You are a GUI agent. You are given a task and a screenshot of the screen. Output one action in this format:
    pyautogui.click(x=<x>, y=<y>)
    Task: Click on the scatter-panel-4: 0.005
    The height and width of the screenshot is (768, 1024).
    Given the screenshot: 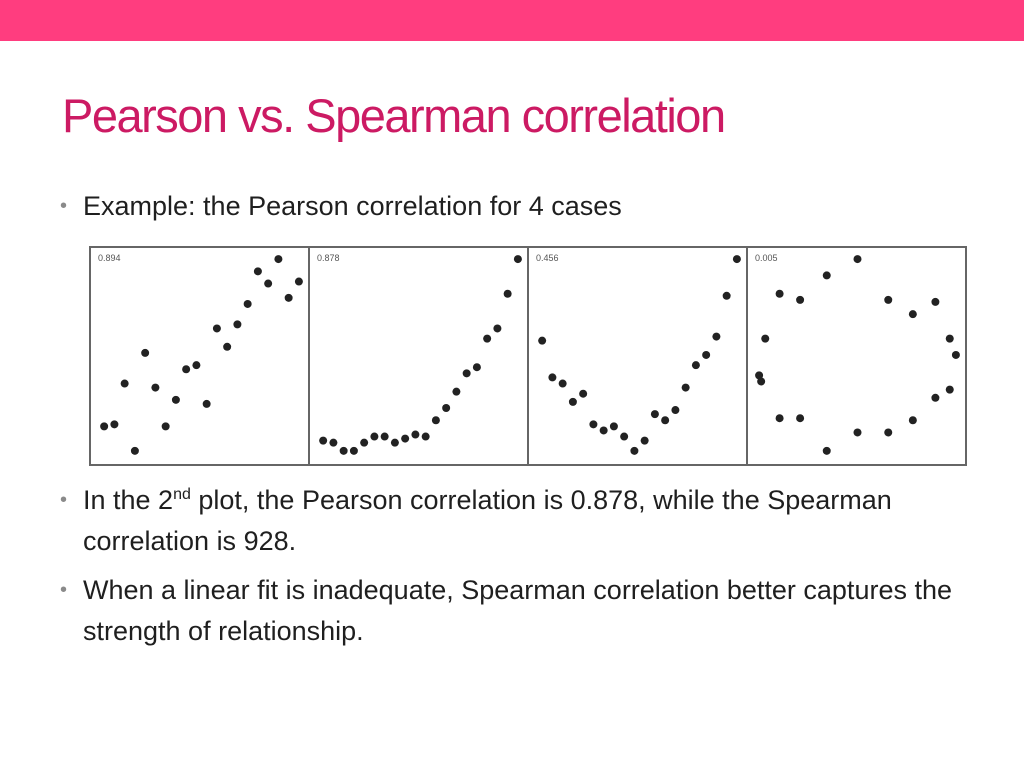 What is the action you would take?
    pyautogui.click(x=856, y=356)
    